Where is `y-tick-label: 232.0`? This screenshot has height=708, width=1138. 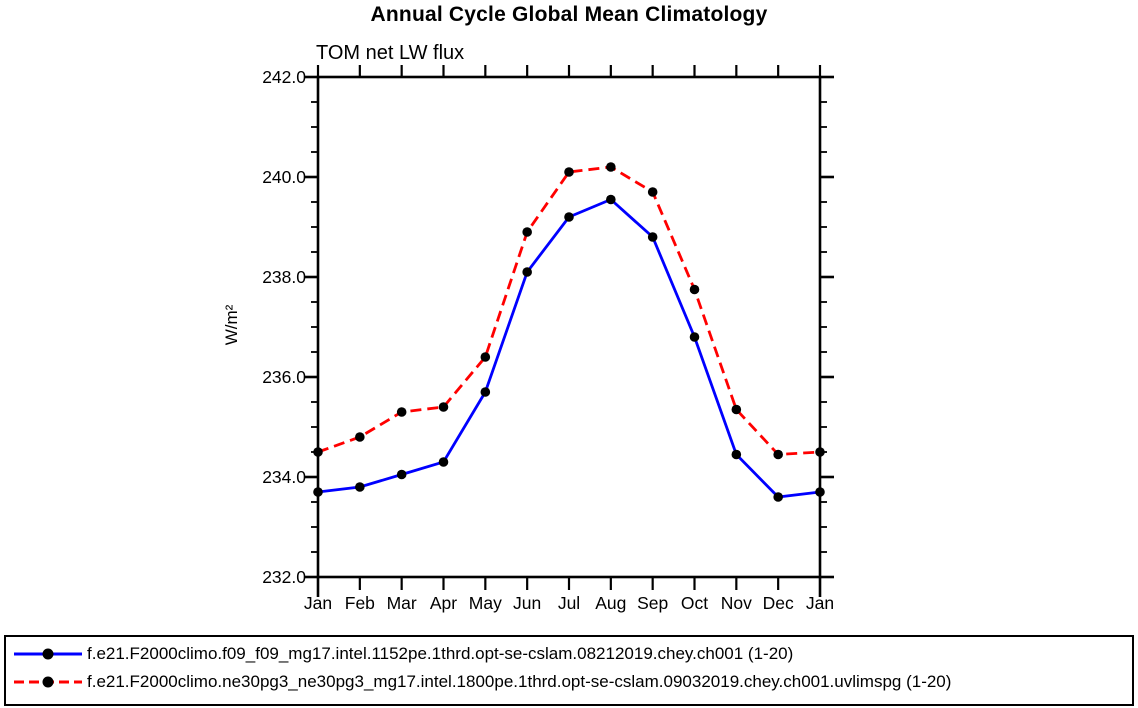 y-tick-label: 232.0 is located at coordinates (284, 577).